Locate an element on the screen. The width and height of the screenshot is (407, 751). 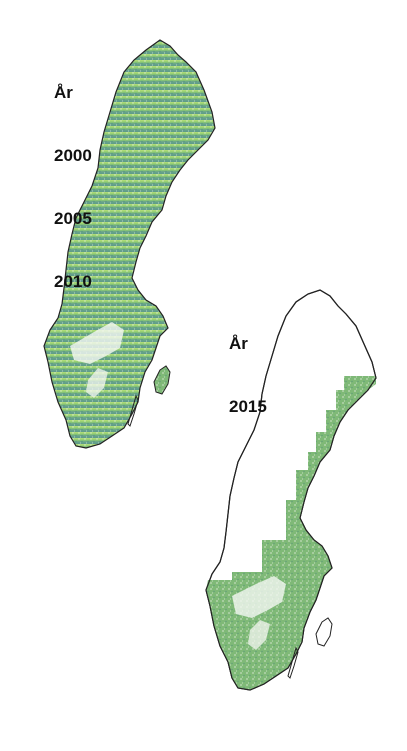
white-overlay-lake is located at coordinates (97, 383).